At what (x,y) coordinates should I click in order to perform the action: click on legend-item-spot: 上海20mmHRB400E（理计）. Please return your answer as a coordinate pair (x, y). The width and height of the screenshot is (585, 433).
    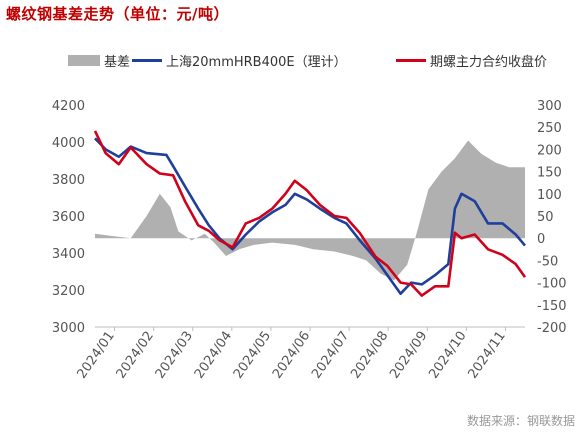
    Looking at the image, I should click on (239, 61).